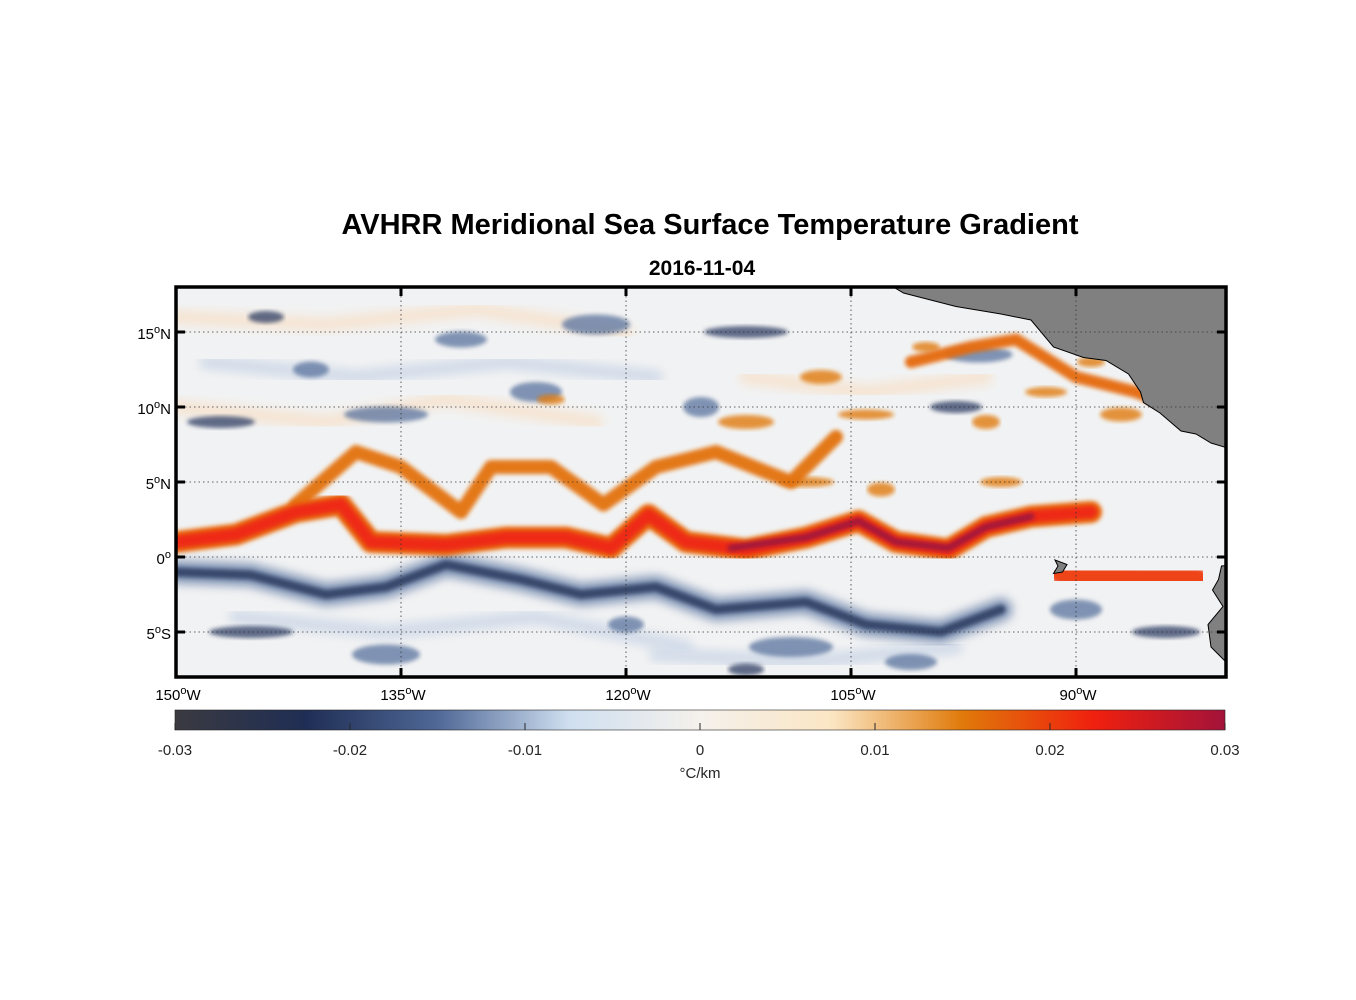 The height and width of the screenshot is (1000, 1356). I want to click on tick-degrees: 150, so click(167, 695).